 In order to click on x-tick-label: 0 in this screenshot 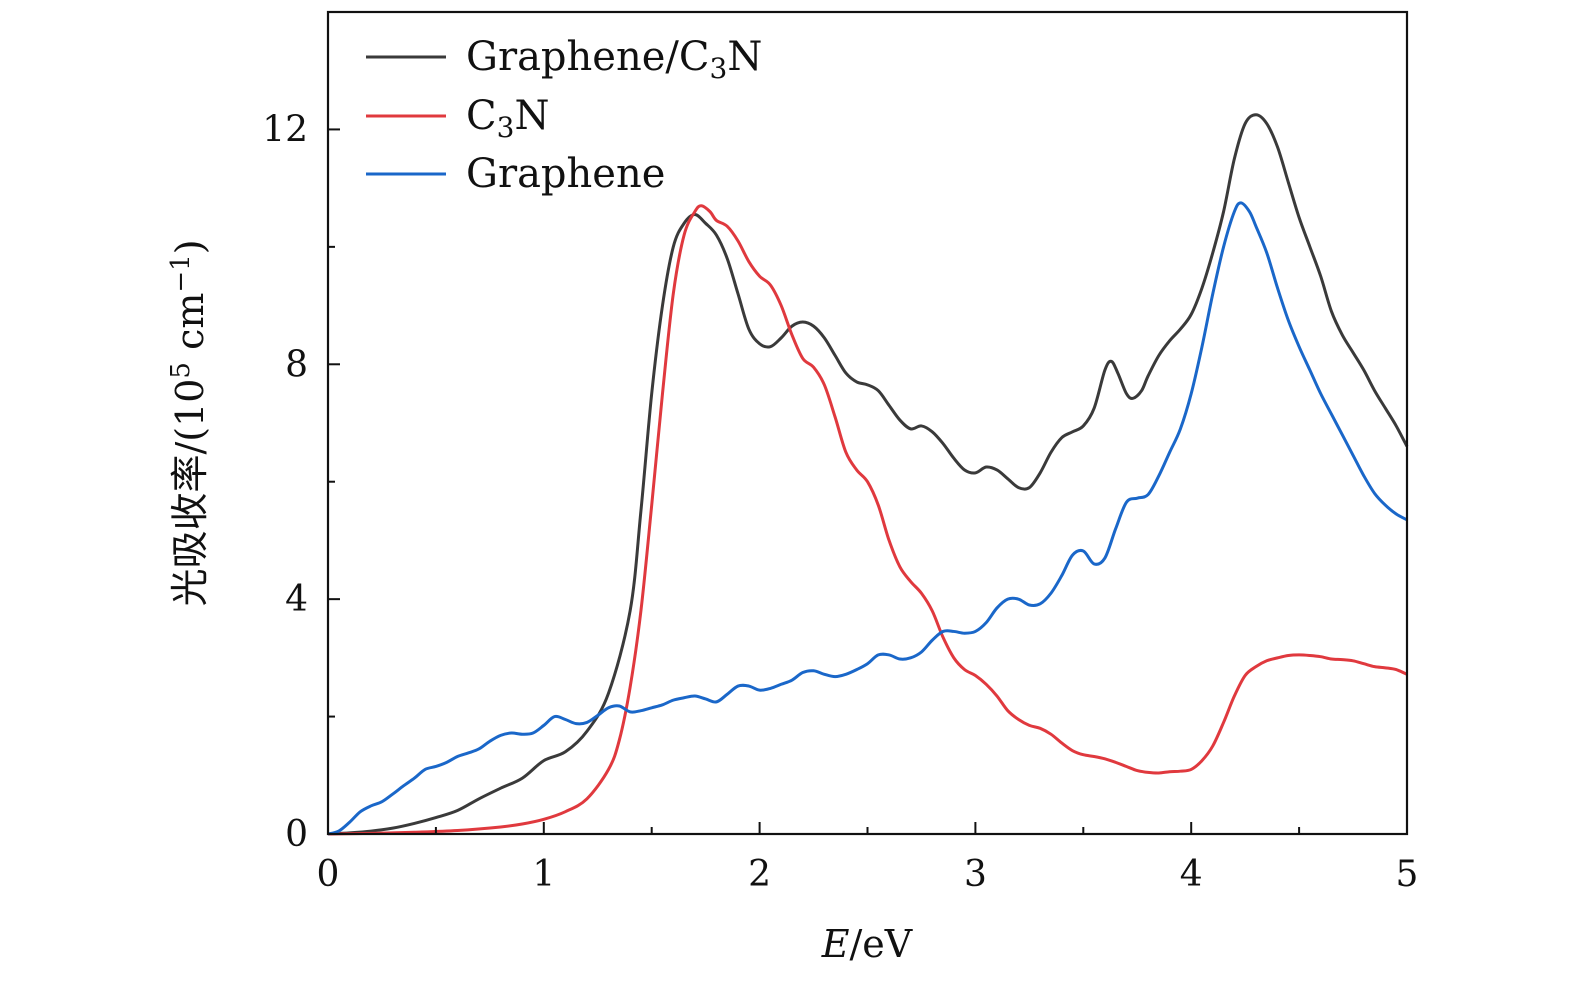, I will do `click(328, 874)`.